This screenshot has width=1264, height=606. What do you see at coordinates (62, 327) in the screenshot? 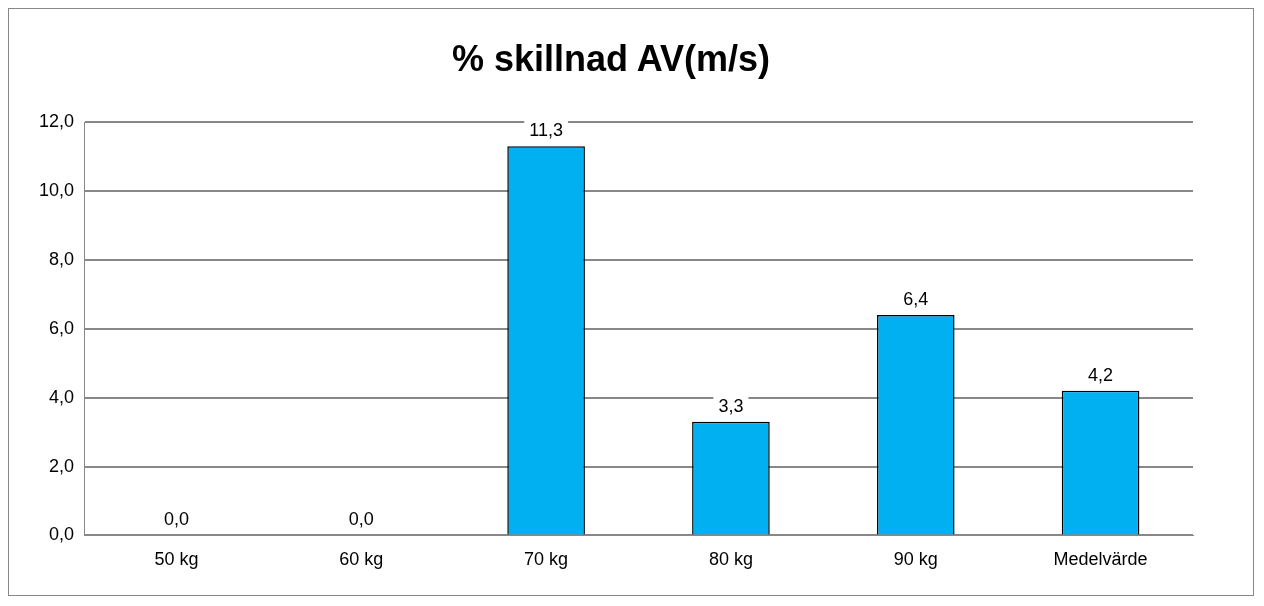
I see `y-tick-label: 6,0` at bounding box center [62, 327].